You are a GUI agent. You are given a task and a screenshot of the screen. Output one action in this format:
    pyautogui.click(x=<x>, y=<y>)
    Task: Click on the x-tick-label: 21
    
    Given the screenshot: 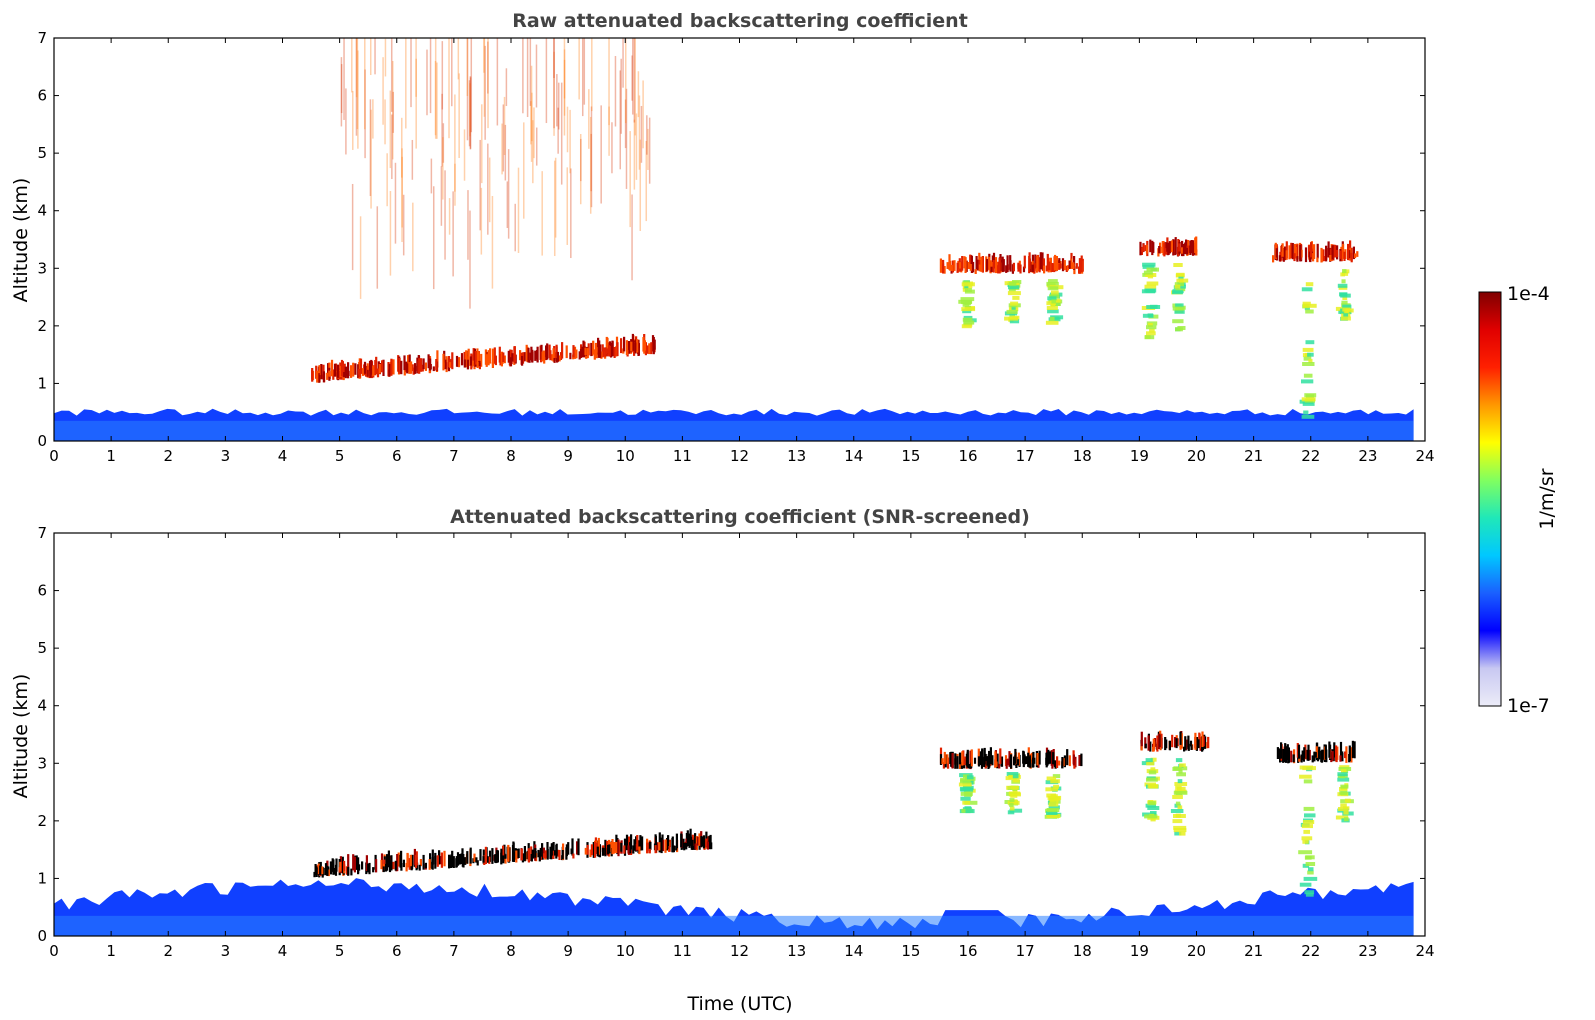 What is the action you would take?
    pyautogui.click(x=1253, y=456)
    